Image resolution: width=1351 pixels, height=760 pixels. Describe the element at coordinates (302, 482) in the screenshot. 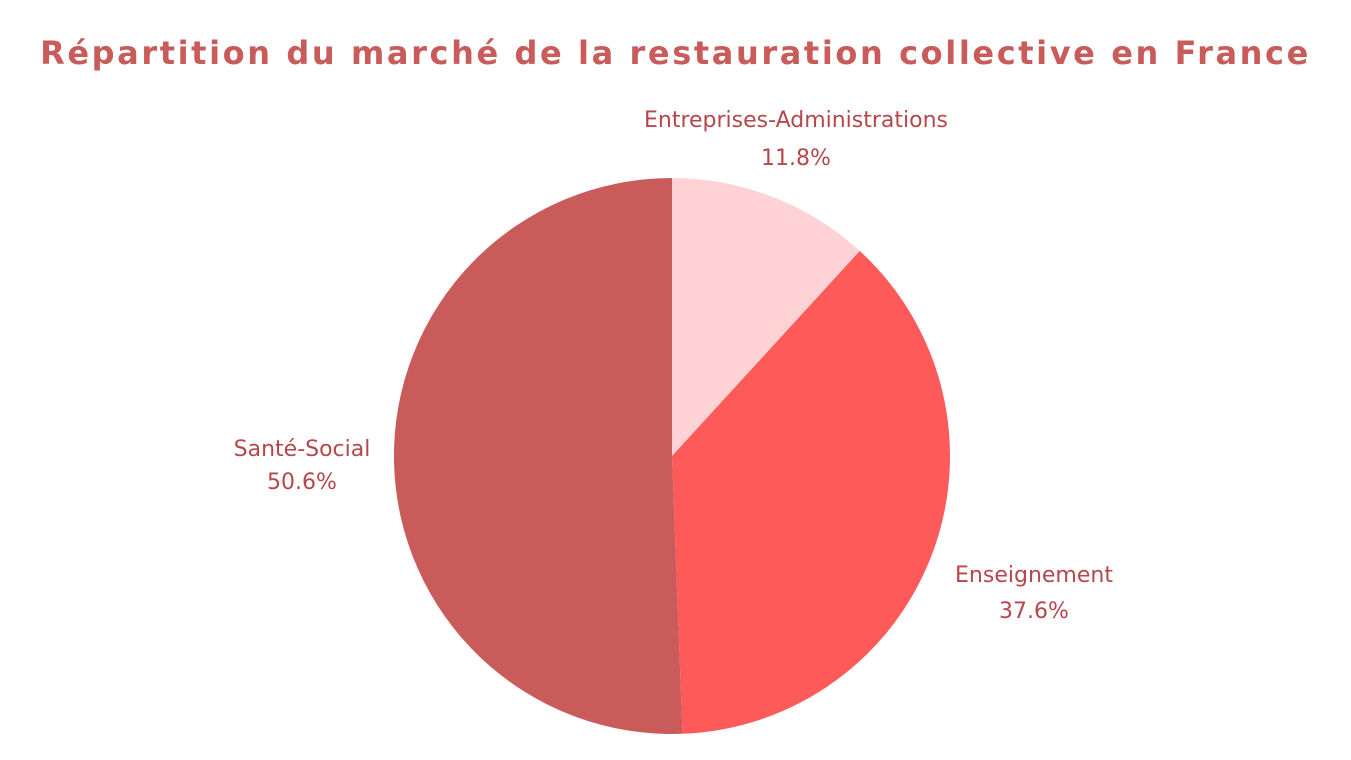

I see `slice-value-label: 50.6%` at that location.